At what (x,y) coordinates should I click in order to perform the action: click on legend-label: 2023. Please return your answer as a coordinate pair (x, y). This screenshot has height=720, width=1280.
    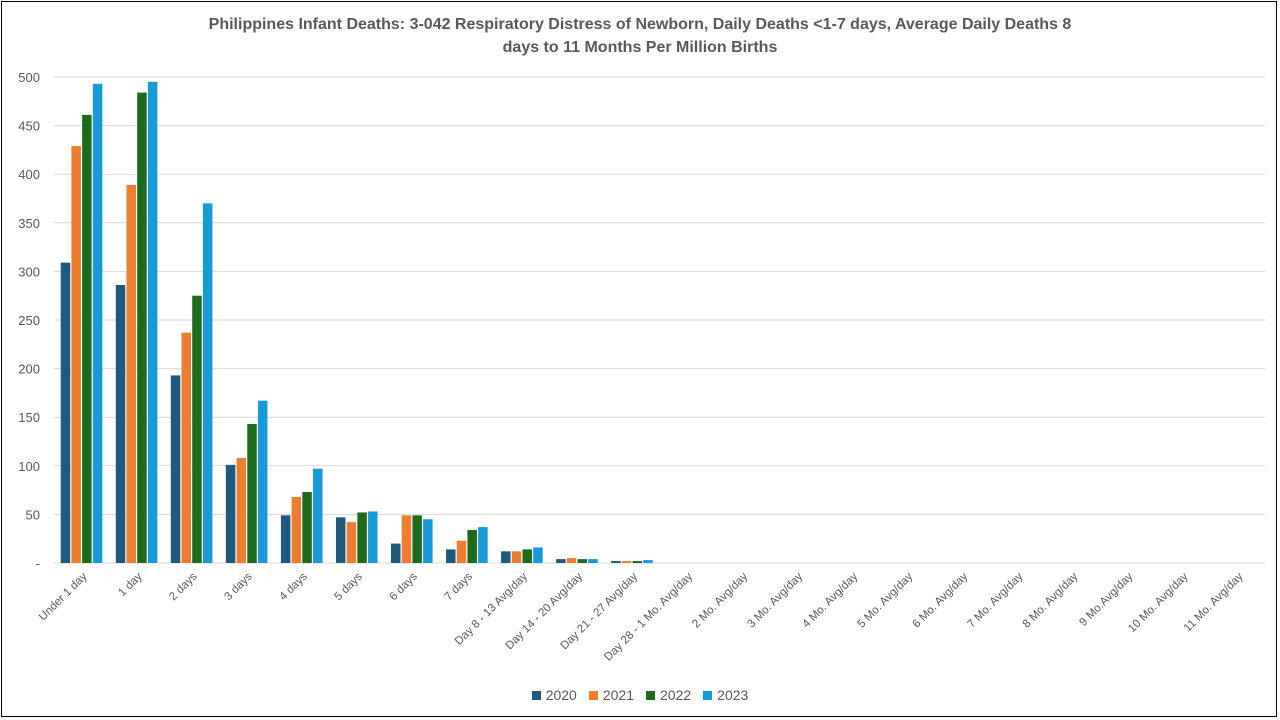
    Looking at the image, I should click on (733, 695).